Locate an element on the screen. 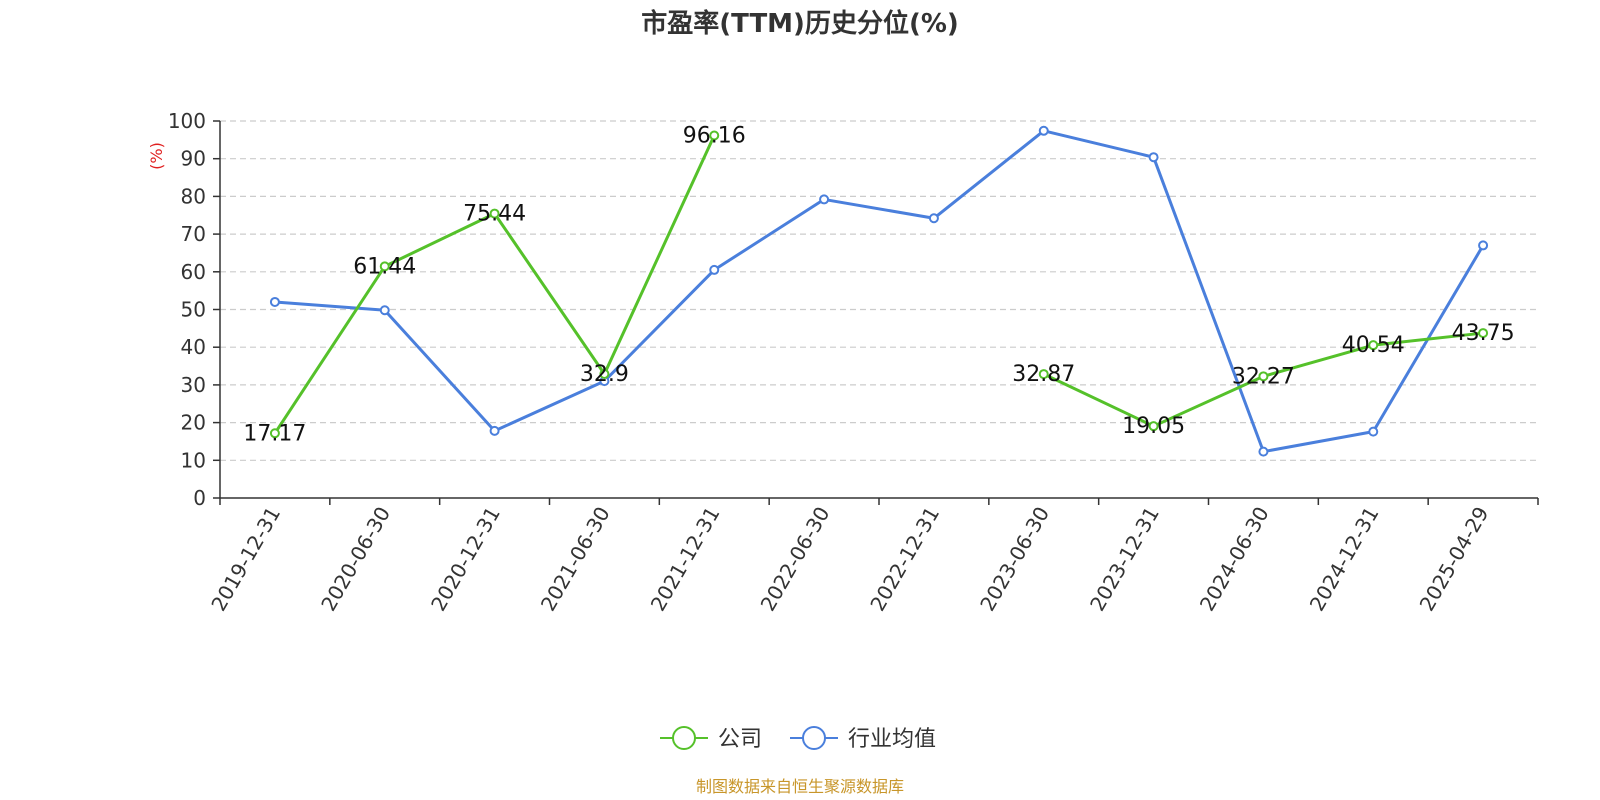 The height and width of the screenshot is (800, 1600). legend-industry-marker is located at coordinates (814, 738).